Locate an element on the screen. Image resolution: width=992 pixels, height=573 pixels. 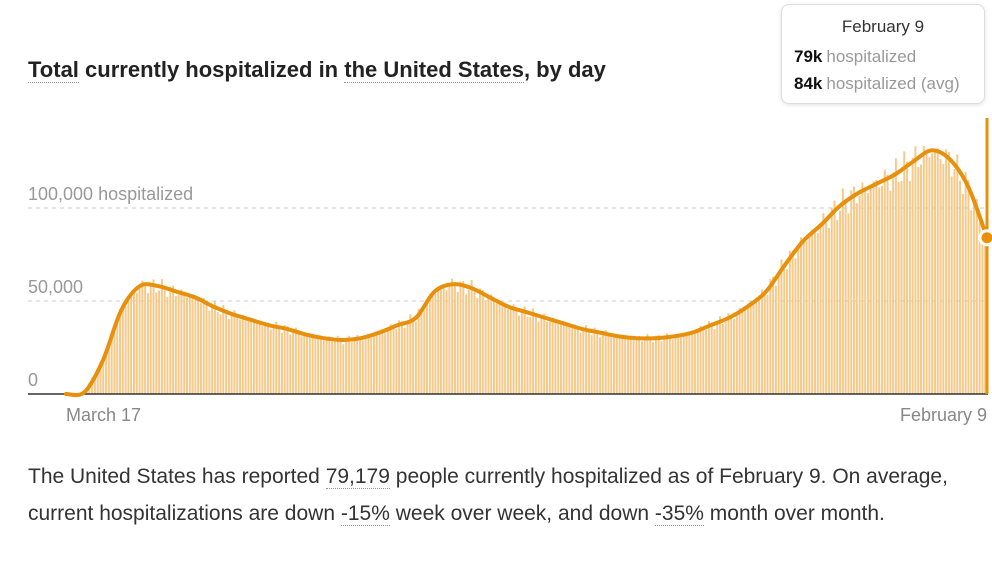
y-tick-label-100000: 100,000 hospitalized is located at coordinates (110, 194).